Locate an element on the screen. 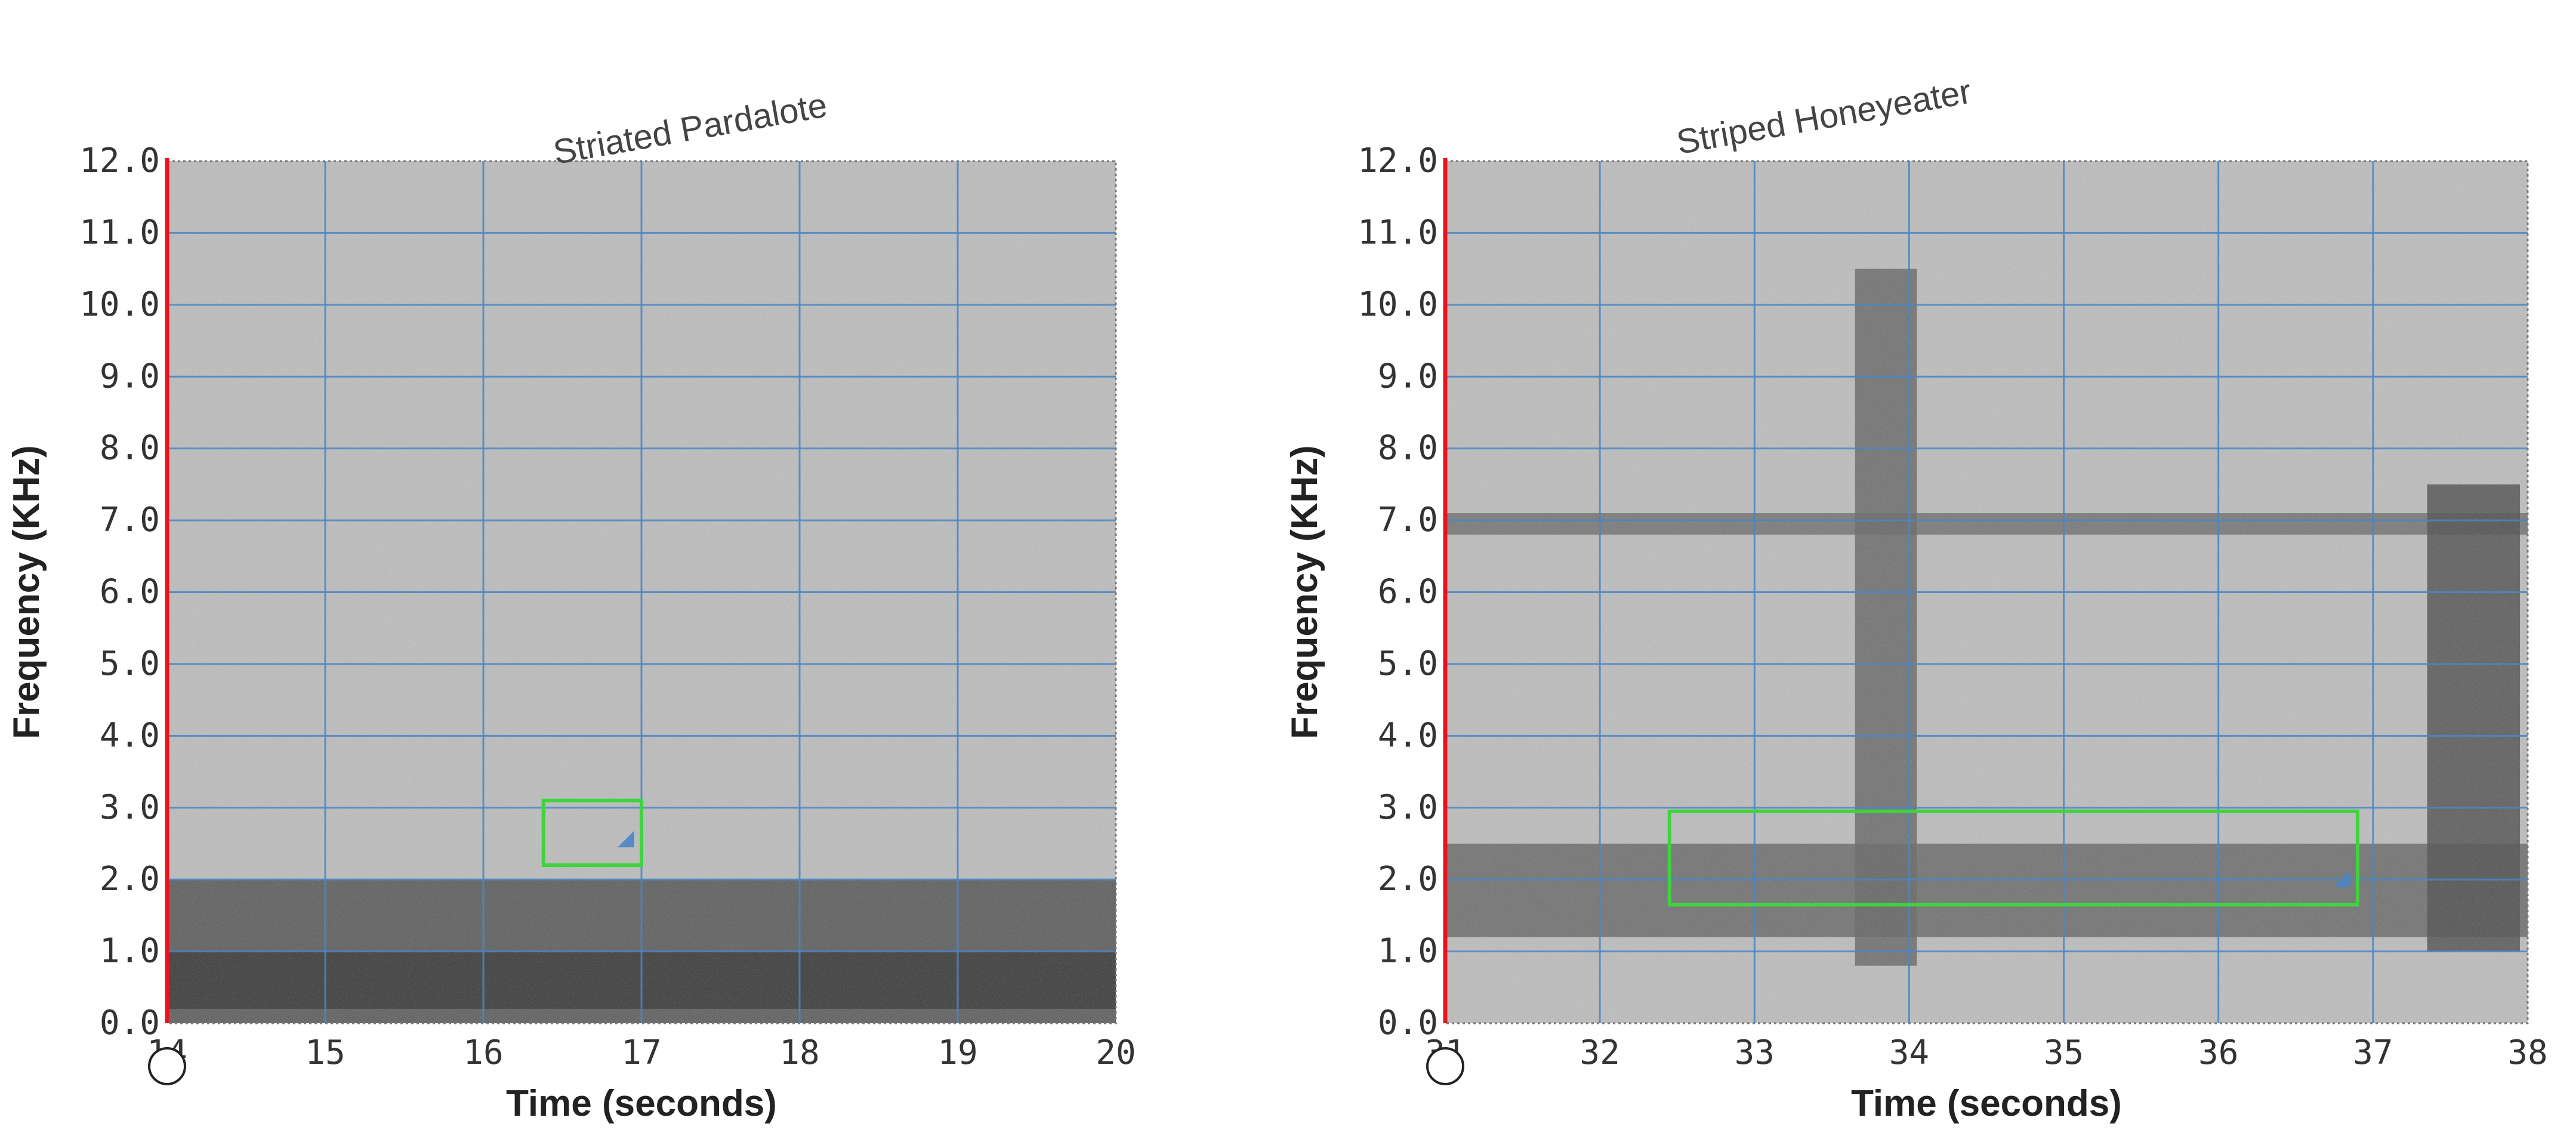  x-tick-label: 33 is located at coordinates (1755, 1052).